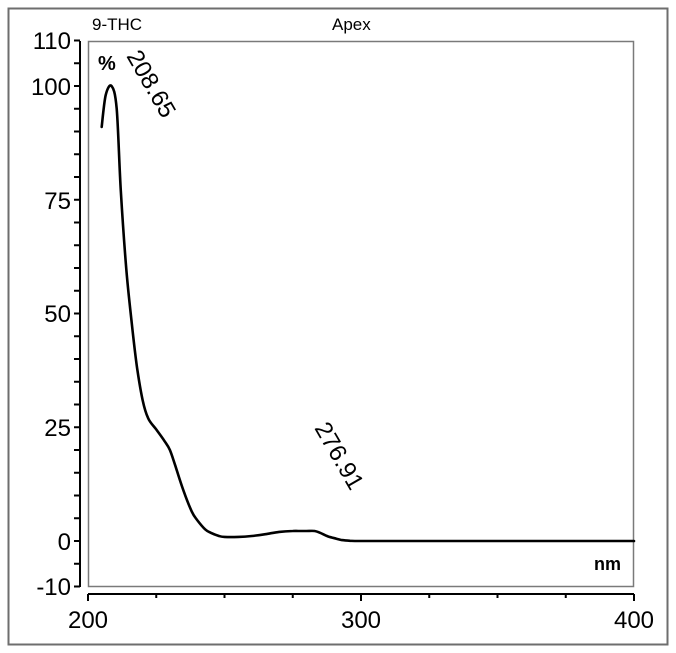 The height and width of the screenshot is (653, 676). I want to click on x-tick-label-400: 400, so click(634, 620).